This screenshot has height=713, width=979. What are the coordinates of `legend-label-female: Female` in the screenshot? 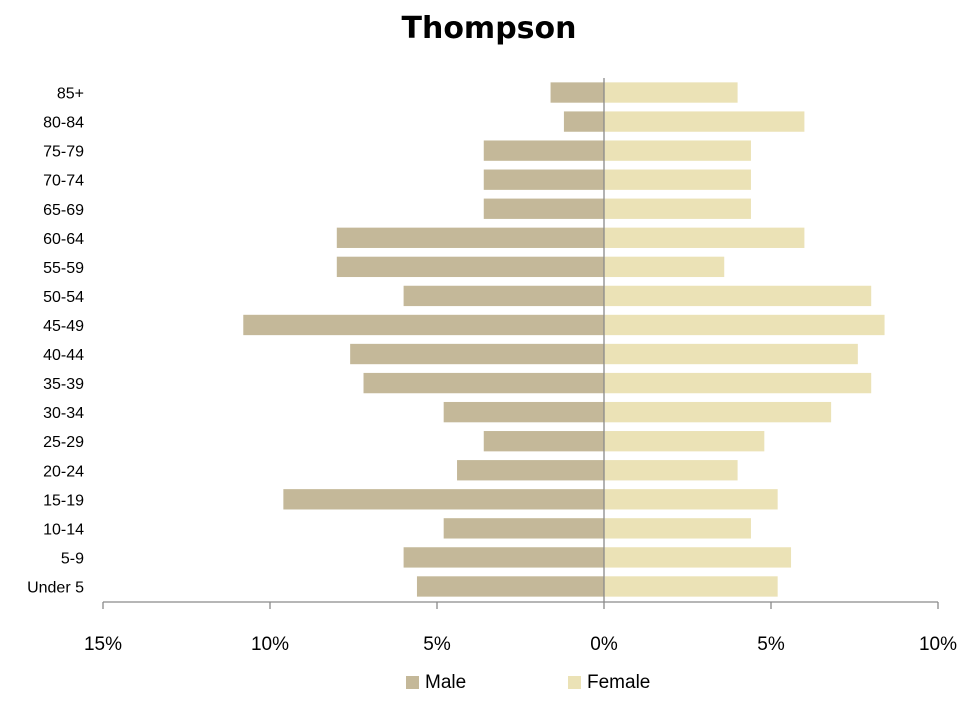 It's located at (618, 682).